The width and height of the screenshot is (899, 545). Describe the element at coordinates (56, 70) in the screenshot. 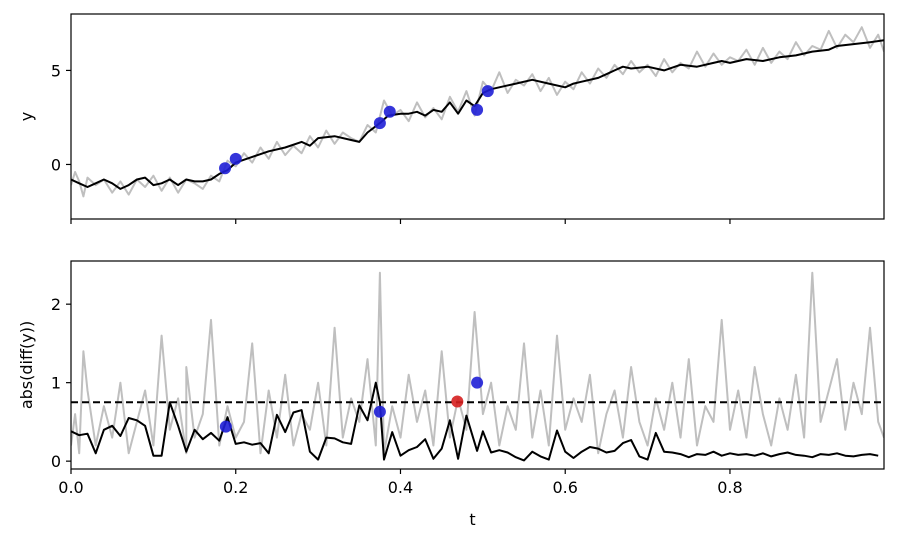

I see `y-tick-label: 5` at that location.